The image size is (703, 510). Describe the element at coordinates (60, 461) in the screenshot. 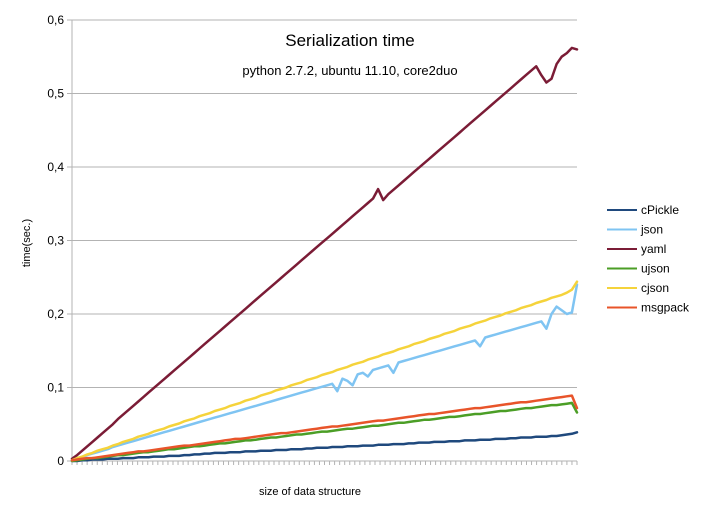

I see `y-tick-label: 0` at that location.